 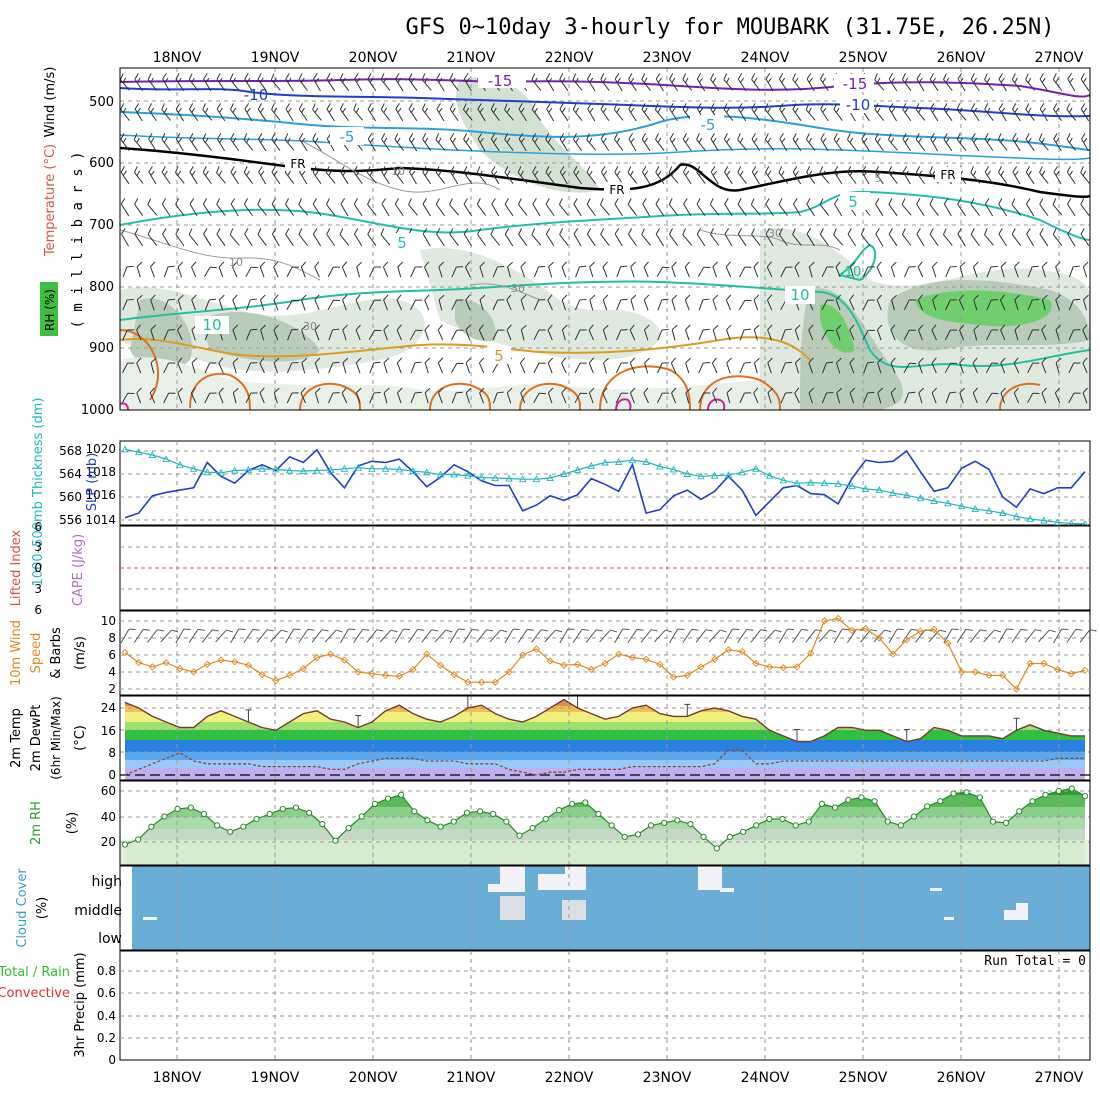 What do you see at coordinates (108, 708) in the screenshot?
I see `y-tick-label: 24` at bounding box center [108, 708].